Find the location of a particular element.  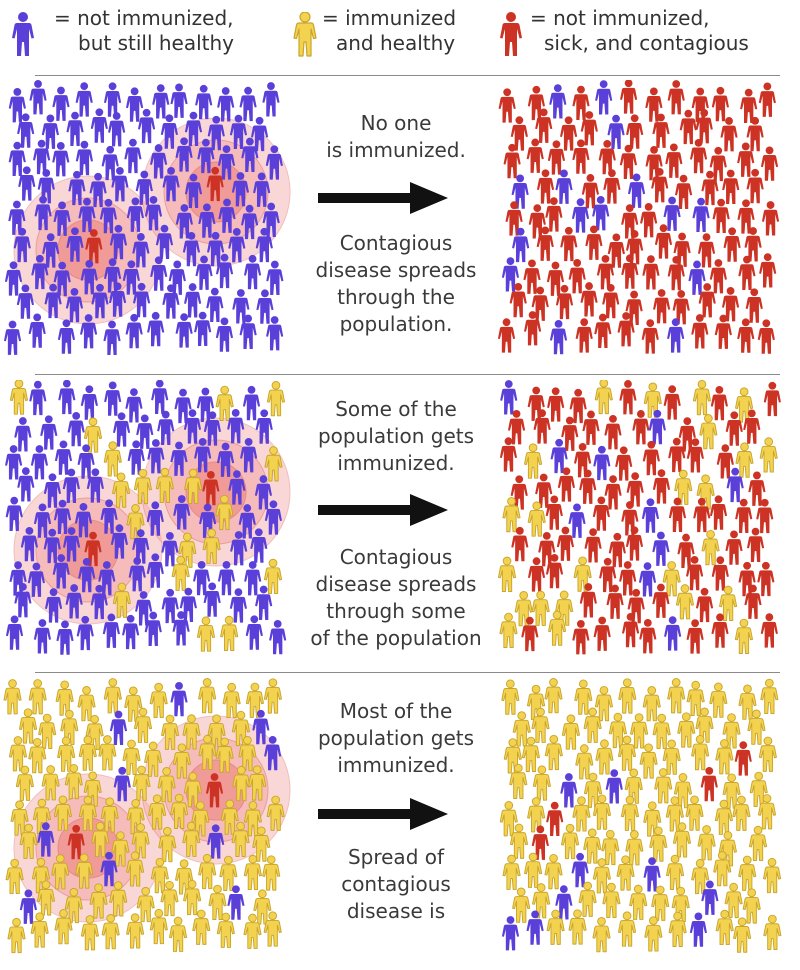

legend-not-immunized-line2: but still healthy is located at coordinates (156, 43).